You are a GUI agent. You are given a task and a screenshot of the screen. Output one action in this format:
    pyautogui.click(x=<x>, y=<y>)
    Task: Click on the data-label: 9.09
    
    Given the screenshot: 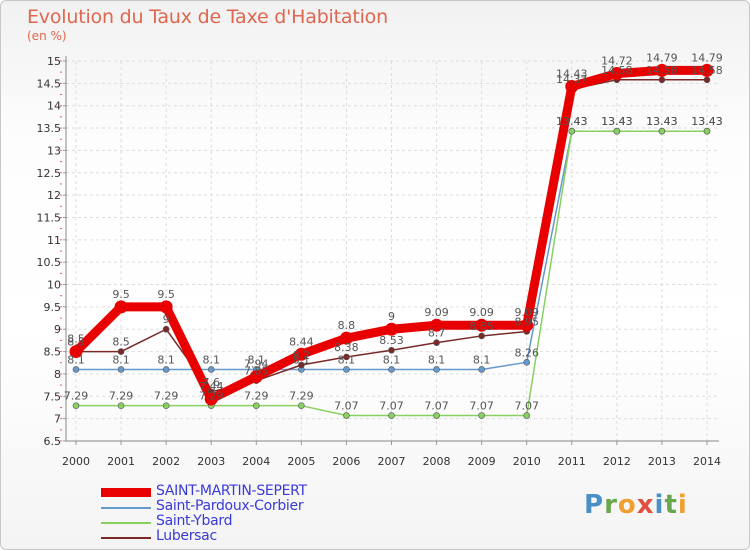 What is the action you would take?
    pyautogui.click(x=526, y=312)
    